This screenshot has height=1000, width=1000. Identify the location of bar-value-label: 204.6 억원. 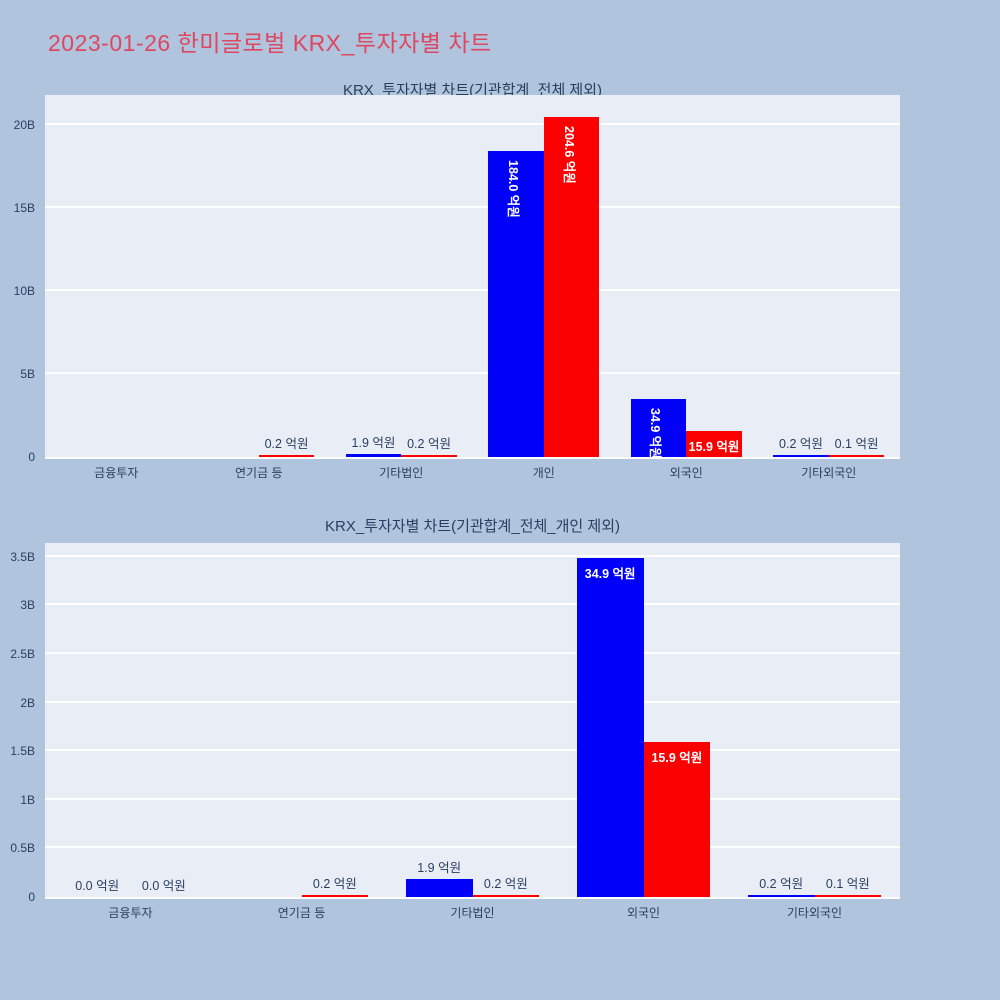
(568, 155).